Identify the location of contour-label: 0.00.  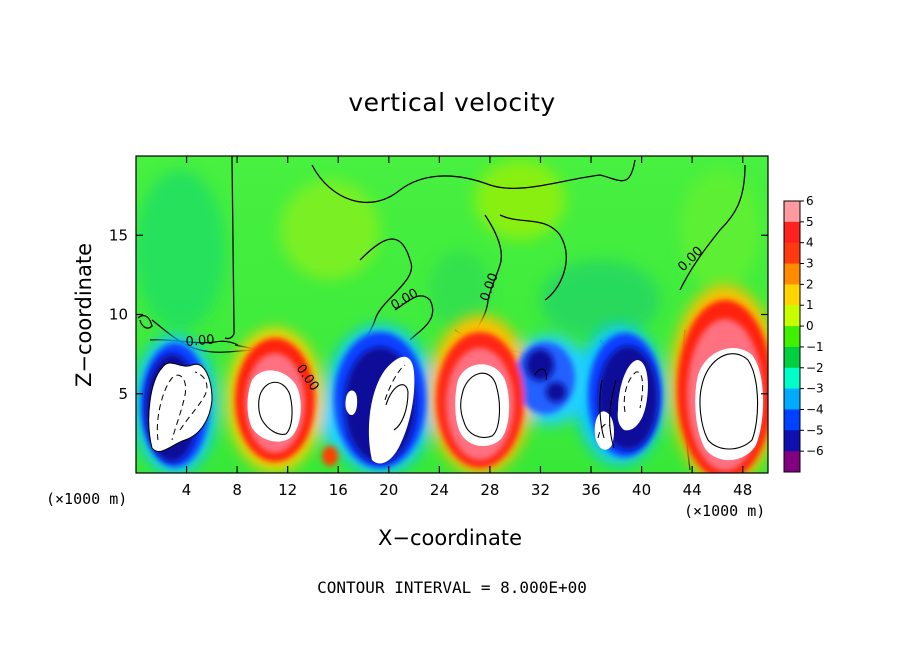
(200, 341).